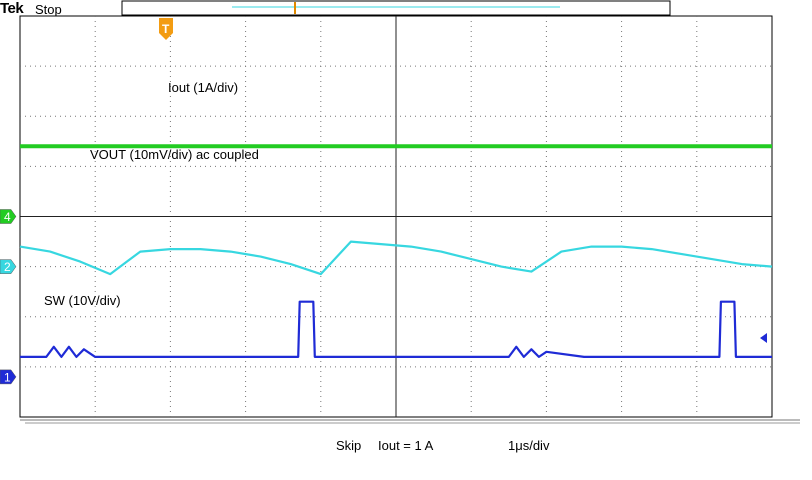  I want to click on vout-annotation: VOUT (10mV/div) ac coupled, so click(174, 154).